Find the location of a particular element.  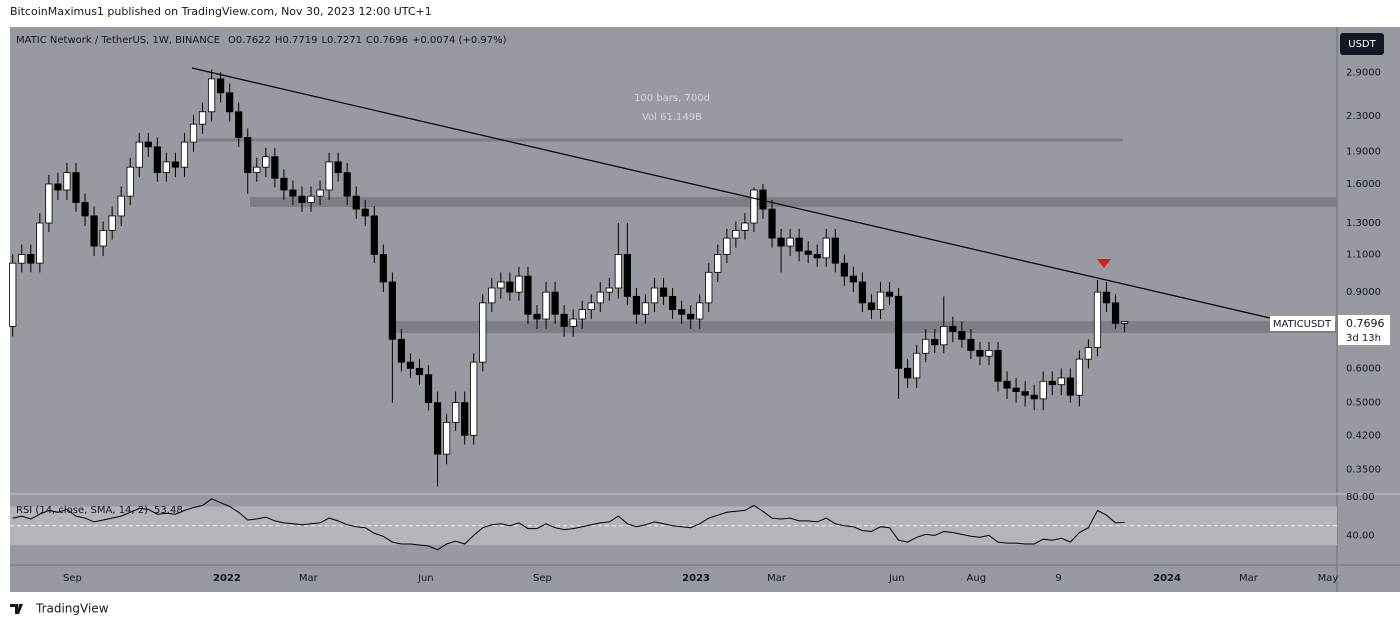

support-zone is located at coordinates (863, 327).